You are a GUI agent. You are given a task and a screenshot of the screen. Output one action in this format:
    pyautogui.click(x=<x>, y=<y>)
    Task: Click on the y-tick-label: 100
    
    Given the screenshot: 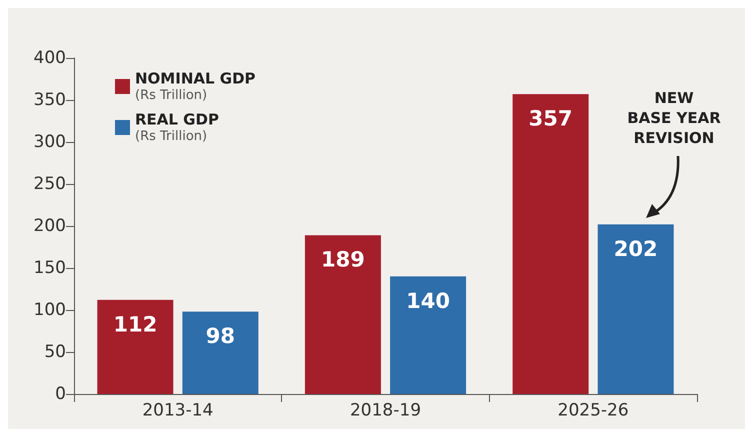 What is the action you would take?
    pyautogui.click(x=50, y=310)
    